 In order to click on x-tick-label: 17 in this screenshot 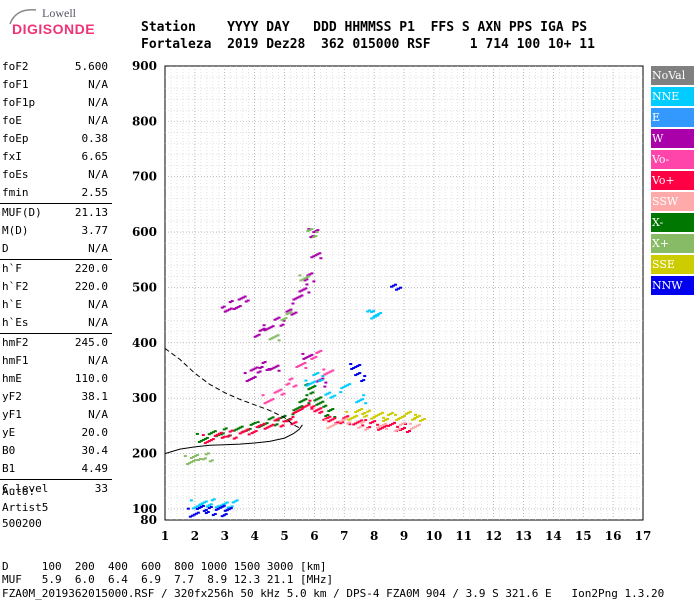, I will do `click(643, 536)`.